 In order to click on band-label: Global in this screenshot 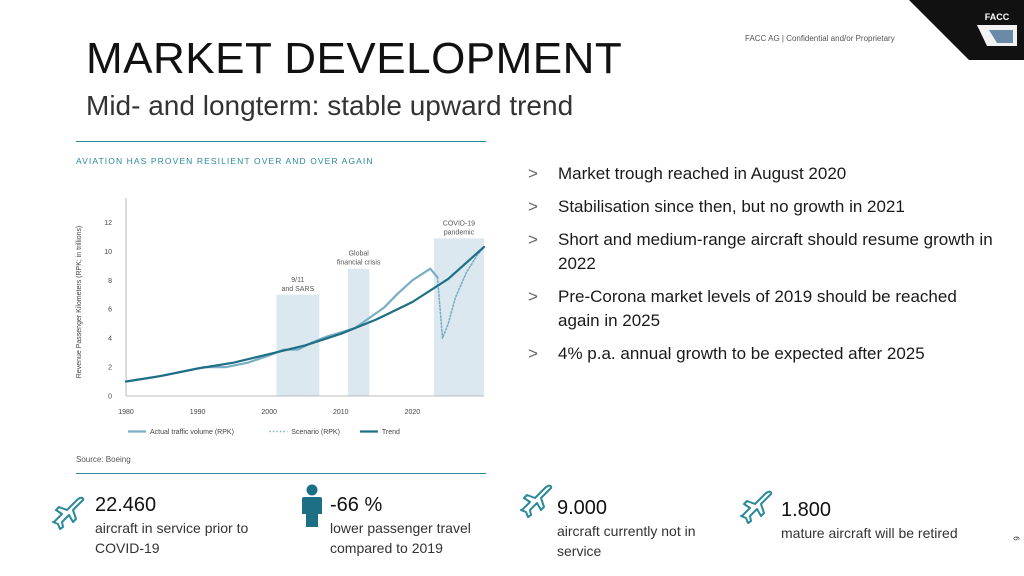, I will do `click(359, 254)`.